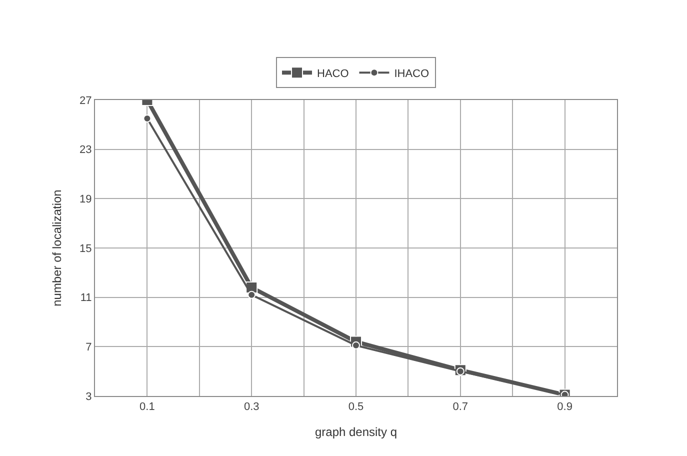 Image resolution: width=687 pixels, height=456 pixels. I want to click on y-tick-label: 7, so click(89, 348).